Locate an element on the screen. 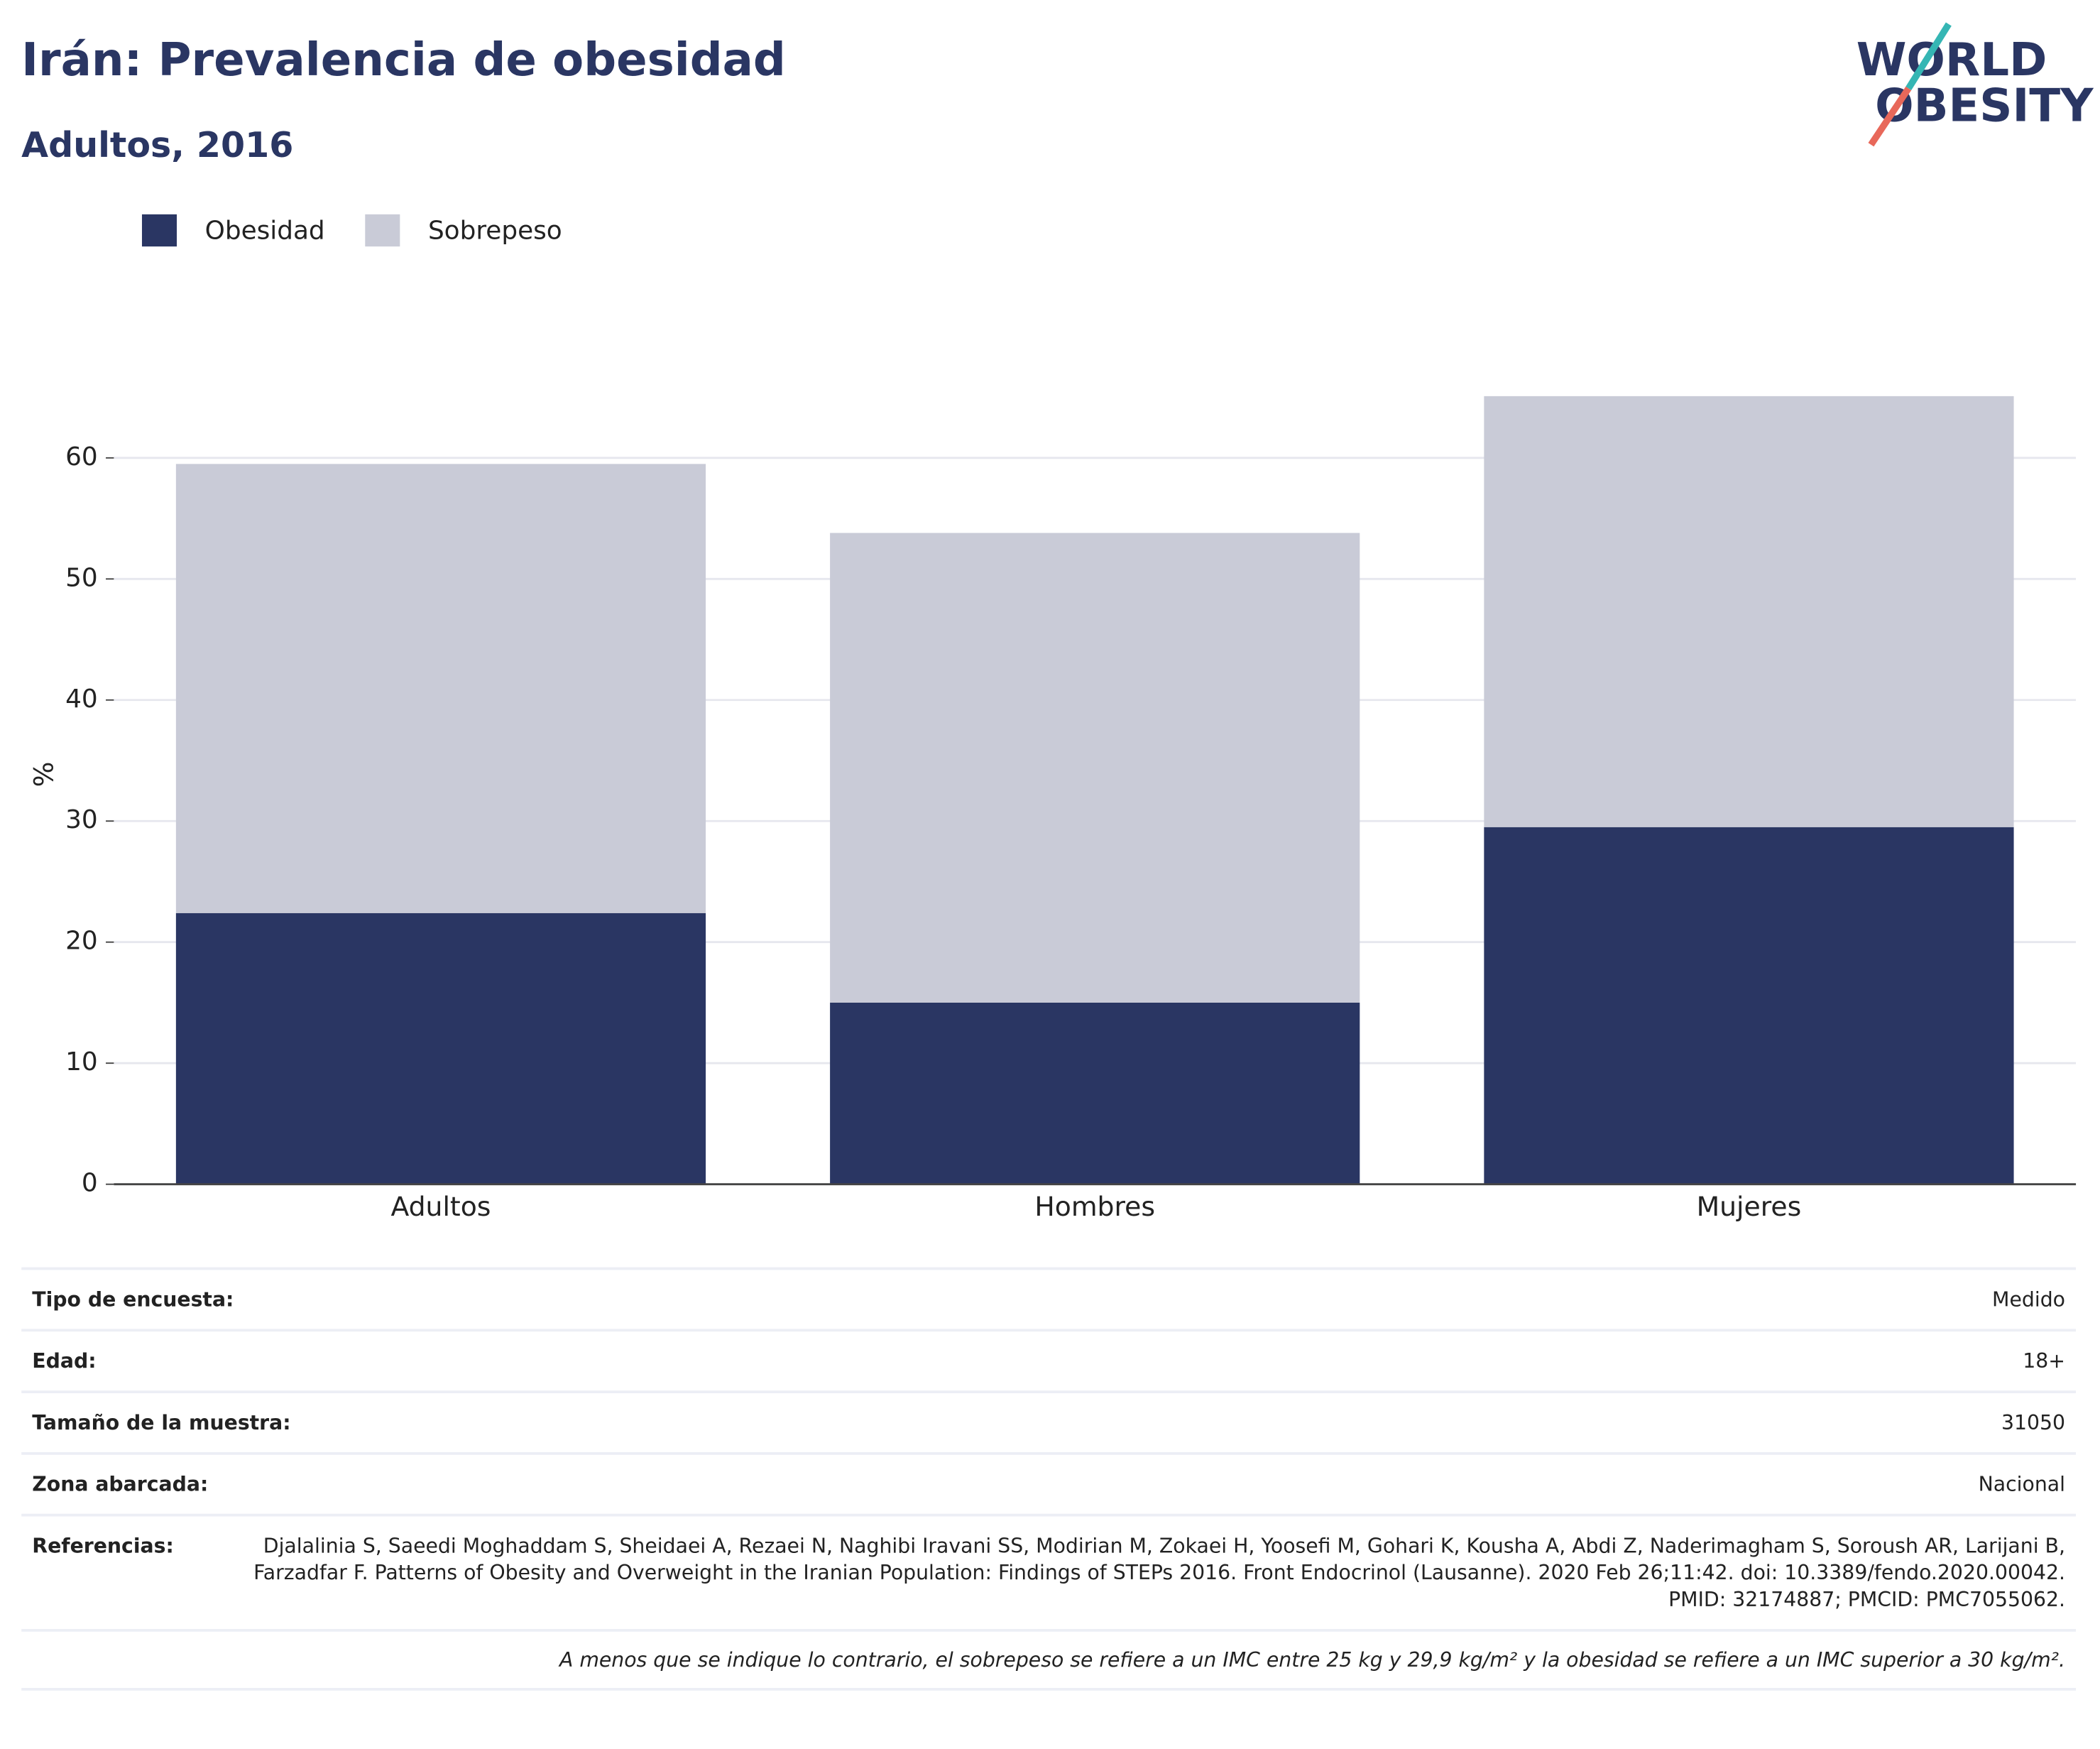 The height and width of the screenshot is (1749, 2100). info-key: Referencias: is located at coordinates (103, 1546).